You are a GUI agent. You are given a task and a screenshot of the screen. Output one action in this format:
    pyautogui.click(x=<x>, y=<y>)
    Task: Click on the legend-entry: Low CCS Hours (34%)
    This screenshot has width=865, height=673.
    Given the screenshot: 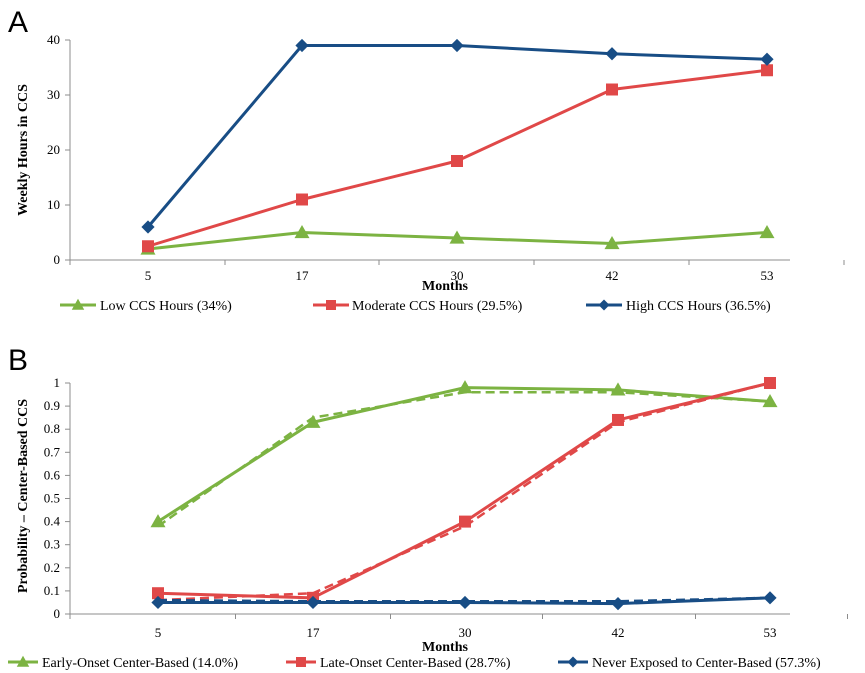 What is the action you would take?
    pyautogui.click(x=146, y=306)
    